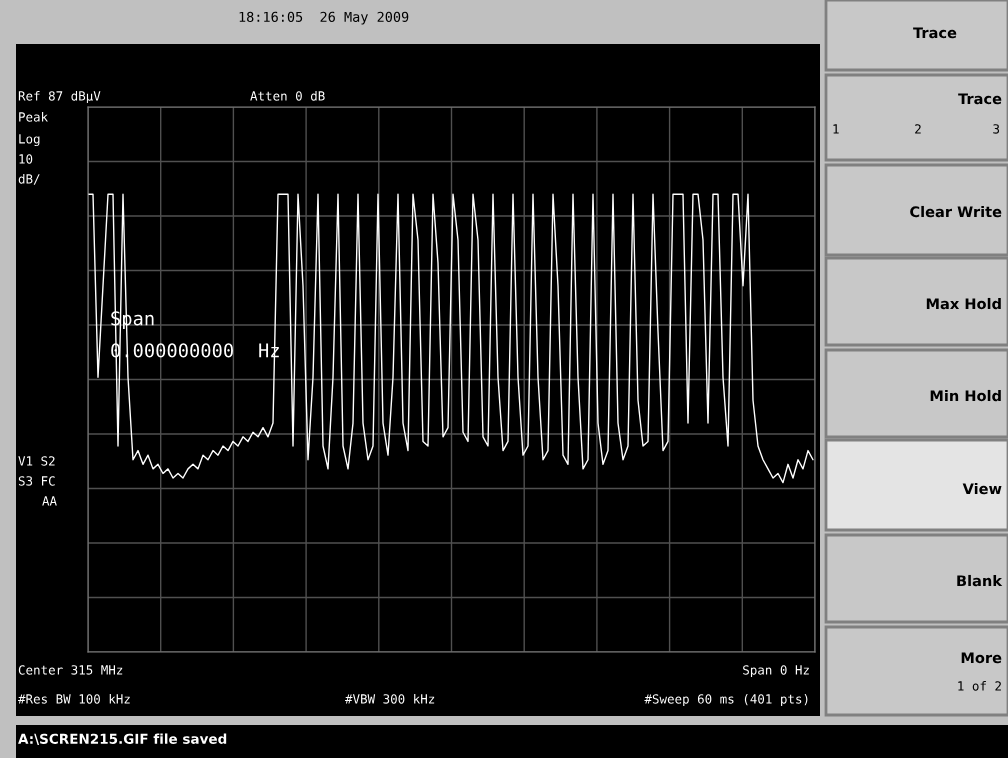 Image resolution: width=1008 pixels, height=758 pixels. Describe the element at coordinates (26, 159) in the screenshot. I see `text: 10` at that location.